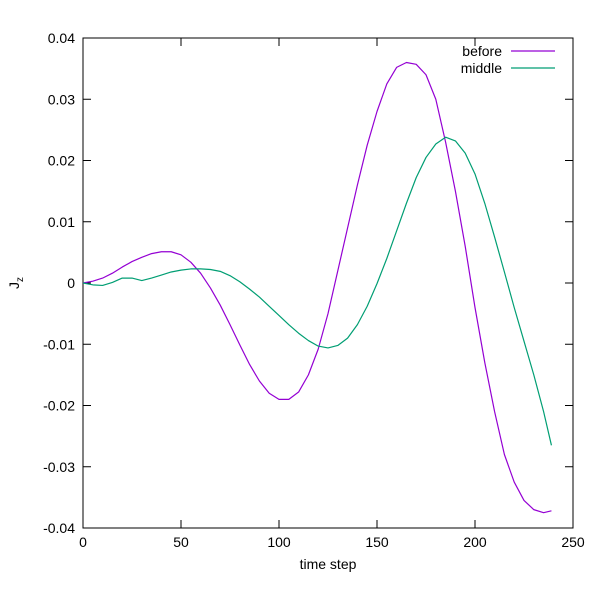 The image size is (600, 600). What do you see at coordinates (61, 38) in the screenshot?
I see `y-tick-label: 0.04` at bounding box center [61, 38].